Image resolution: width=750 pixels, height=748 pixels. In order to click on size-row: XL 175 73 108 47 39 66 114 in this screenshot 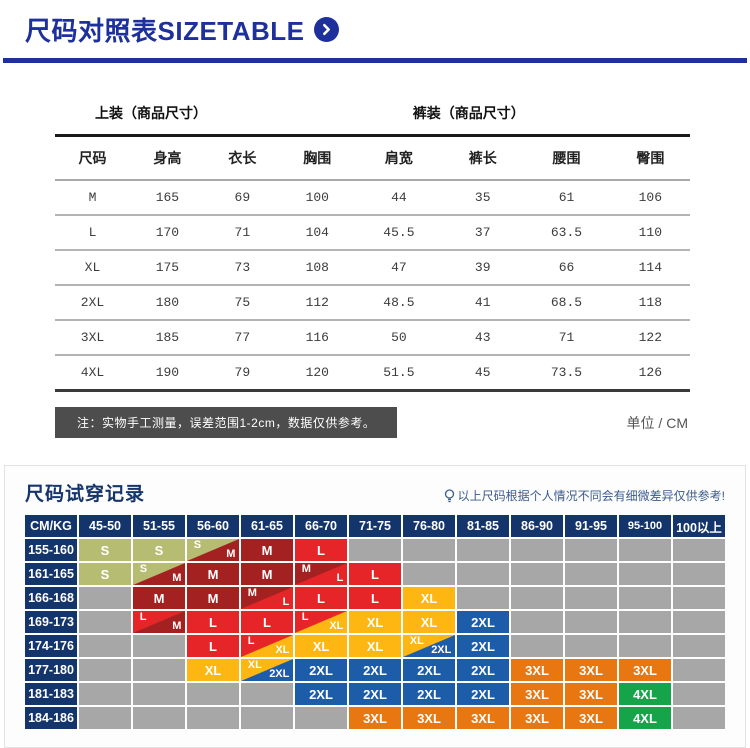, I will do `click(372, 268)`.